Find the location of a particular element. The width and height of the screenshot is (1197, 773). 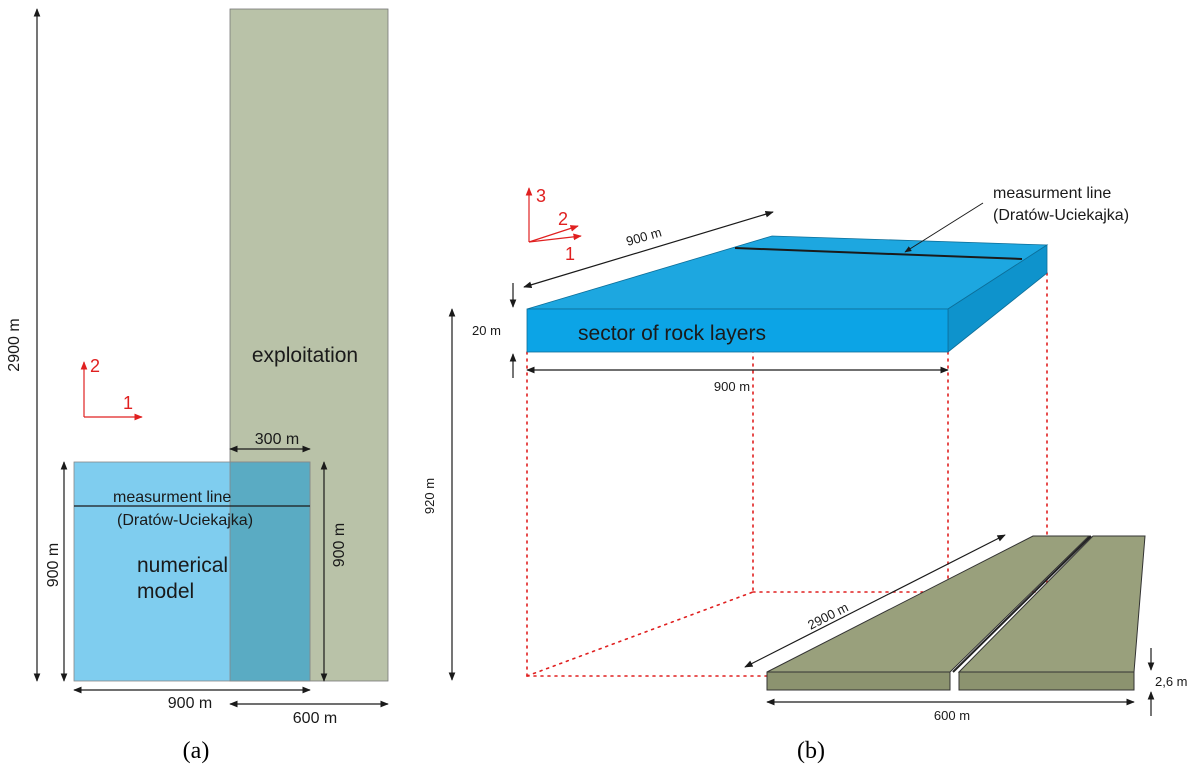

axis1-label-a: 1 is located at coordinates (128, 403).